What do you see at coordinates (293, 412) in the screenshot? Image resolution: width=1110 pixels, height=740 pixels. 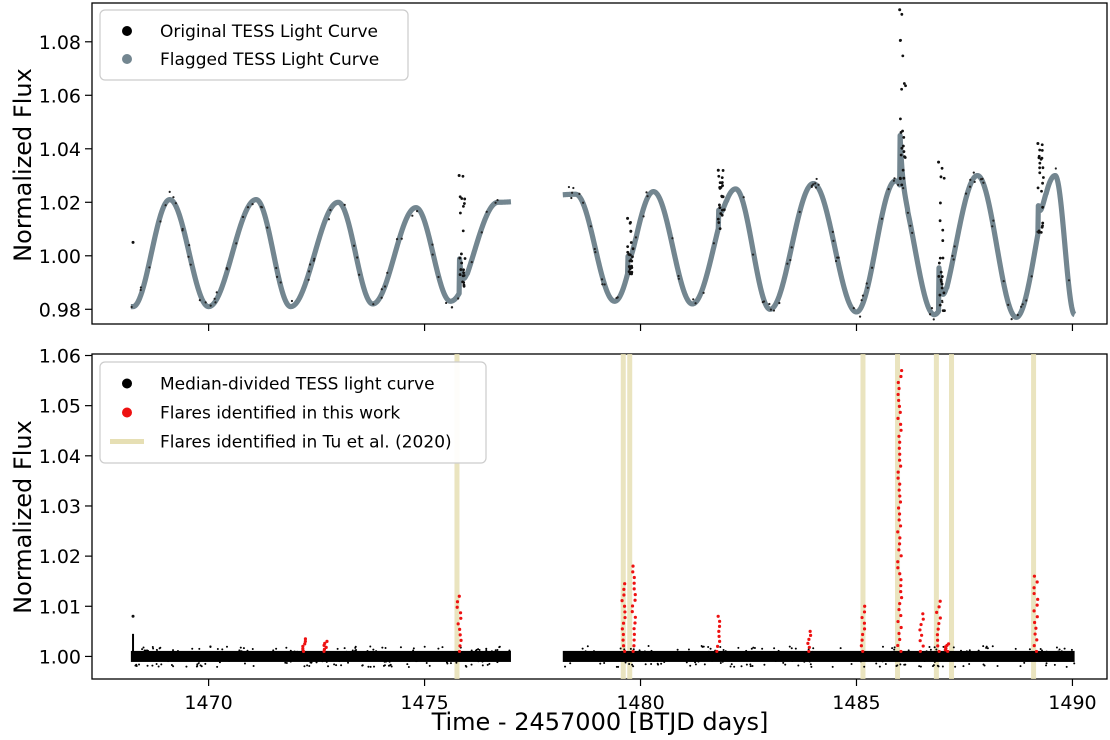 I see `legend-box` at bounding box center [293, 412].